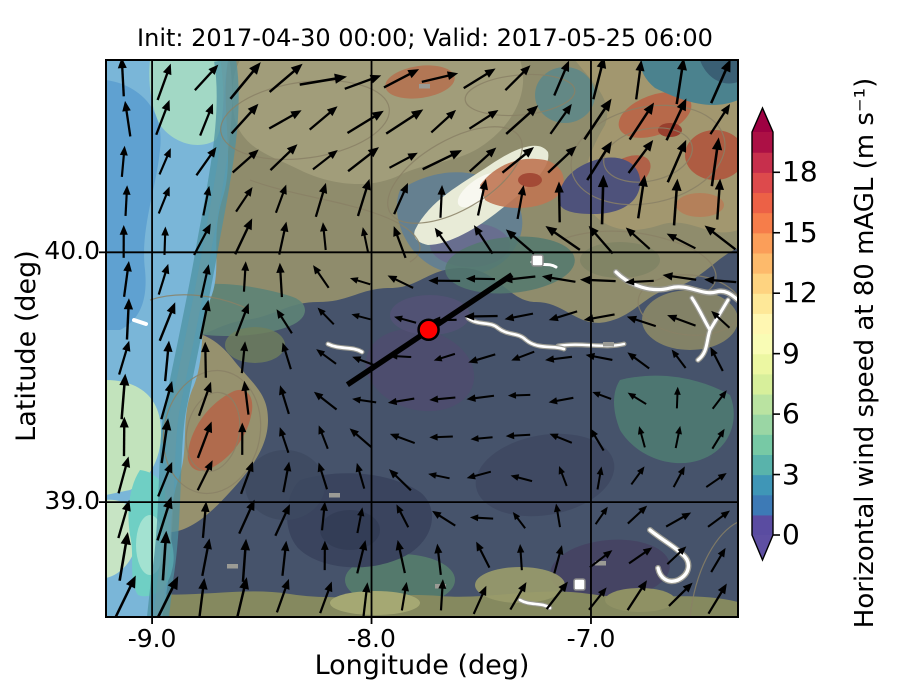  What do you see at coordinates (591, 638) in the screenshot?
I see `x-tick-label: -7.0` at bounding box center [591, 638].